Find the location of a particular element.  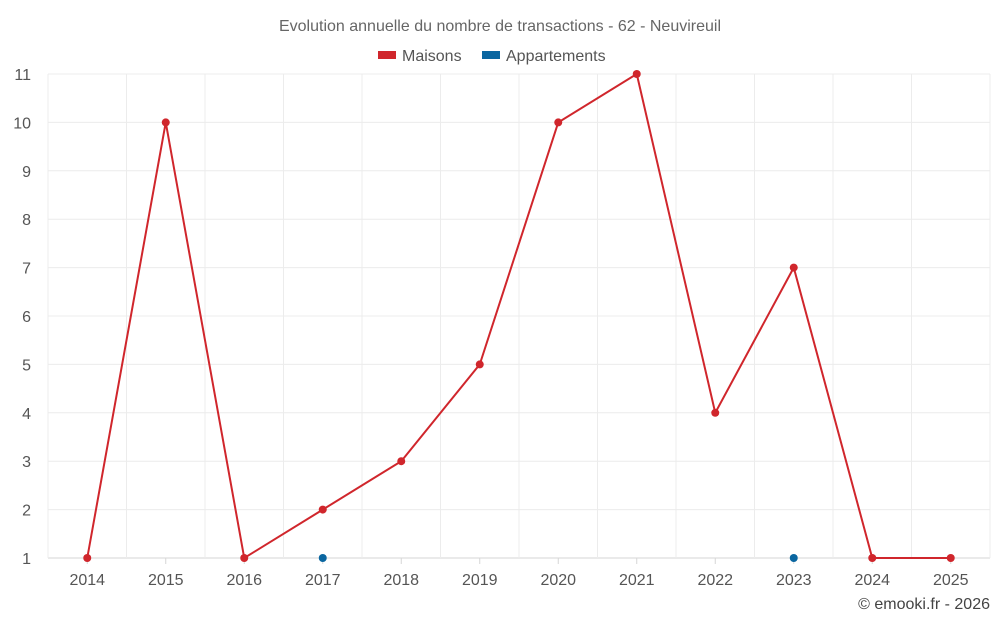

legend-label-maisons: Maisons is located at coordinates (432, 56).